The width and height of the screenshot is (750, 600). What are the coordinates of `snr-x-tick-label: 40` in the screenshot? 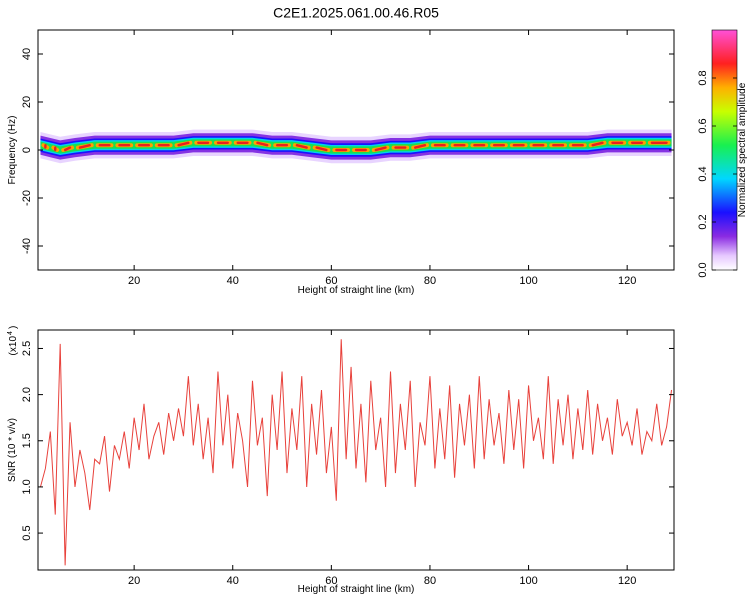 It's located at (233, 581).